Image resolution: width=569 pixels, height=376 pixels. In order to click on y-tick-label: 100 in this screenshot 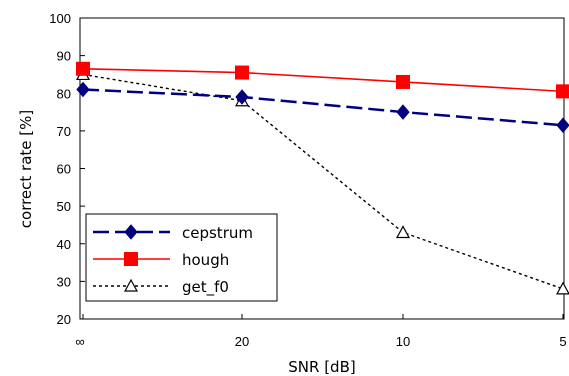, I will do `click(60, 18)`.